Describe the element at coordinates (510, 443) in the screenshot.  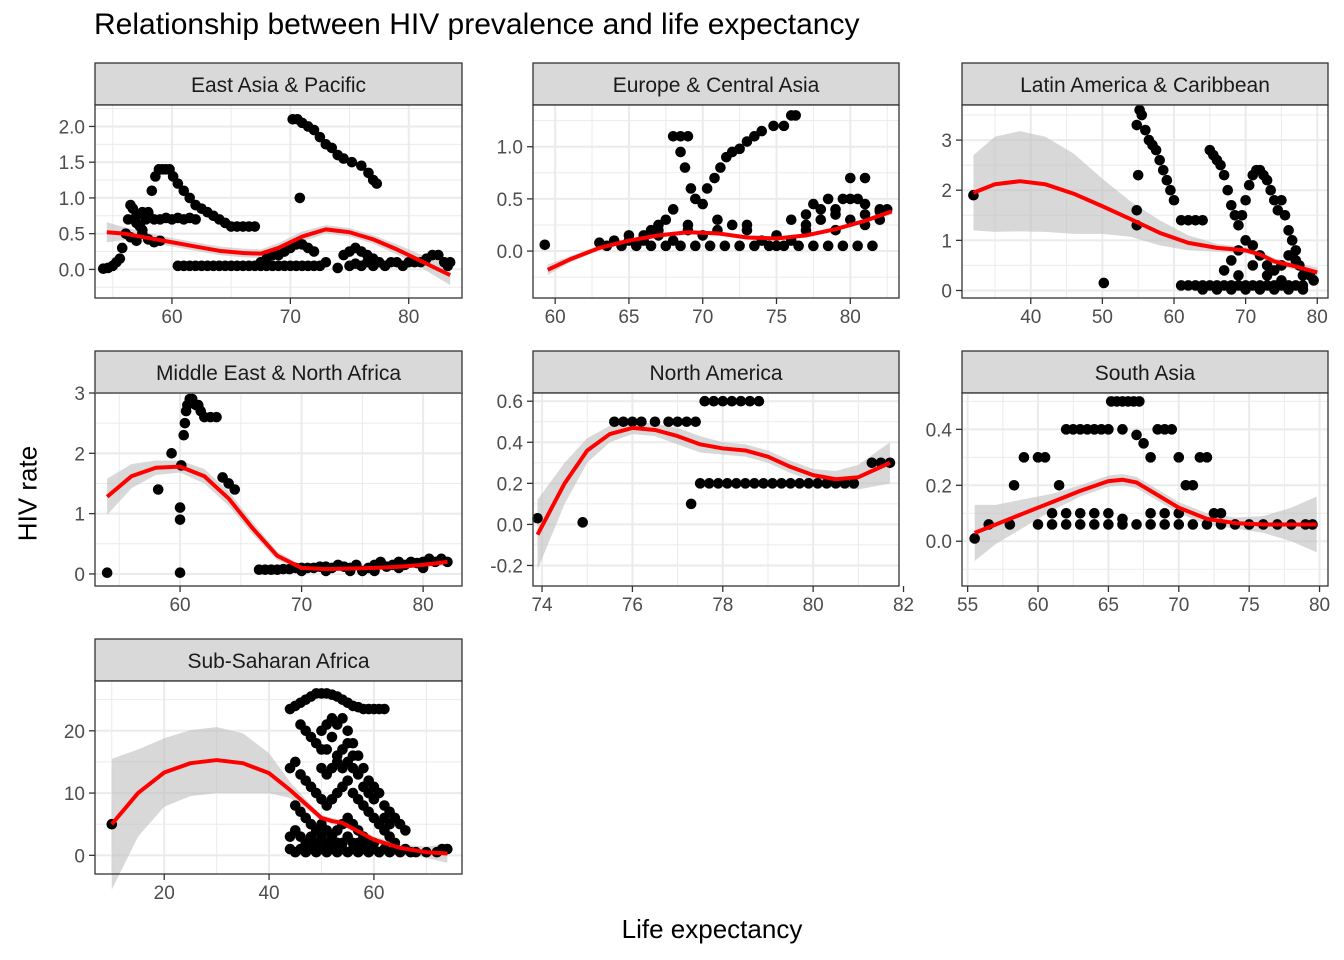
I see `y-tick-label: 0.4` at that location.